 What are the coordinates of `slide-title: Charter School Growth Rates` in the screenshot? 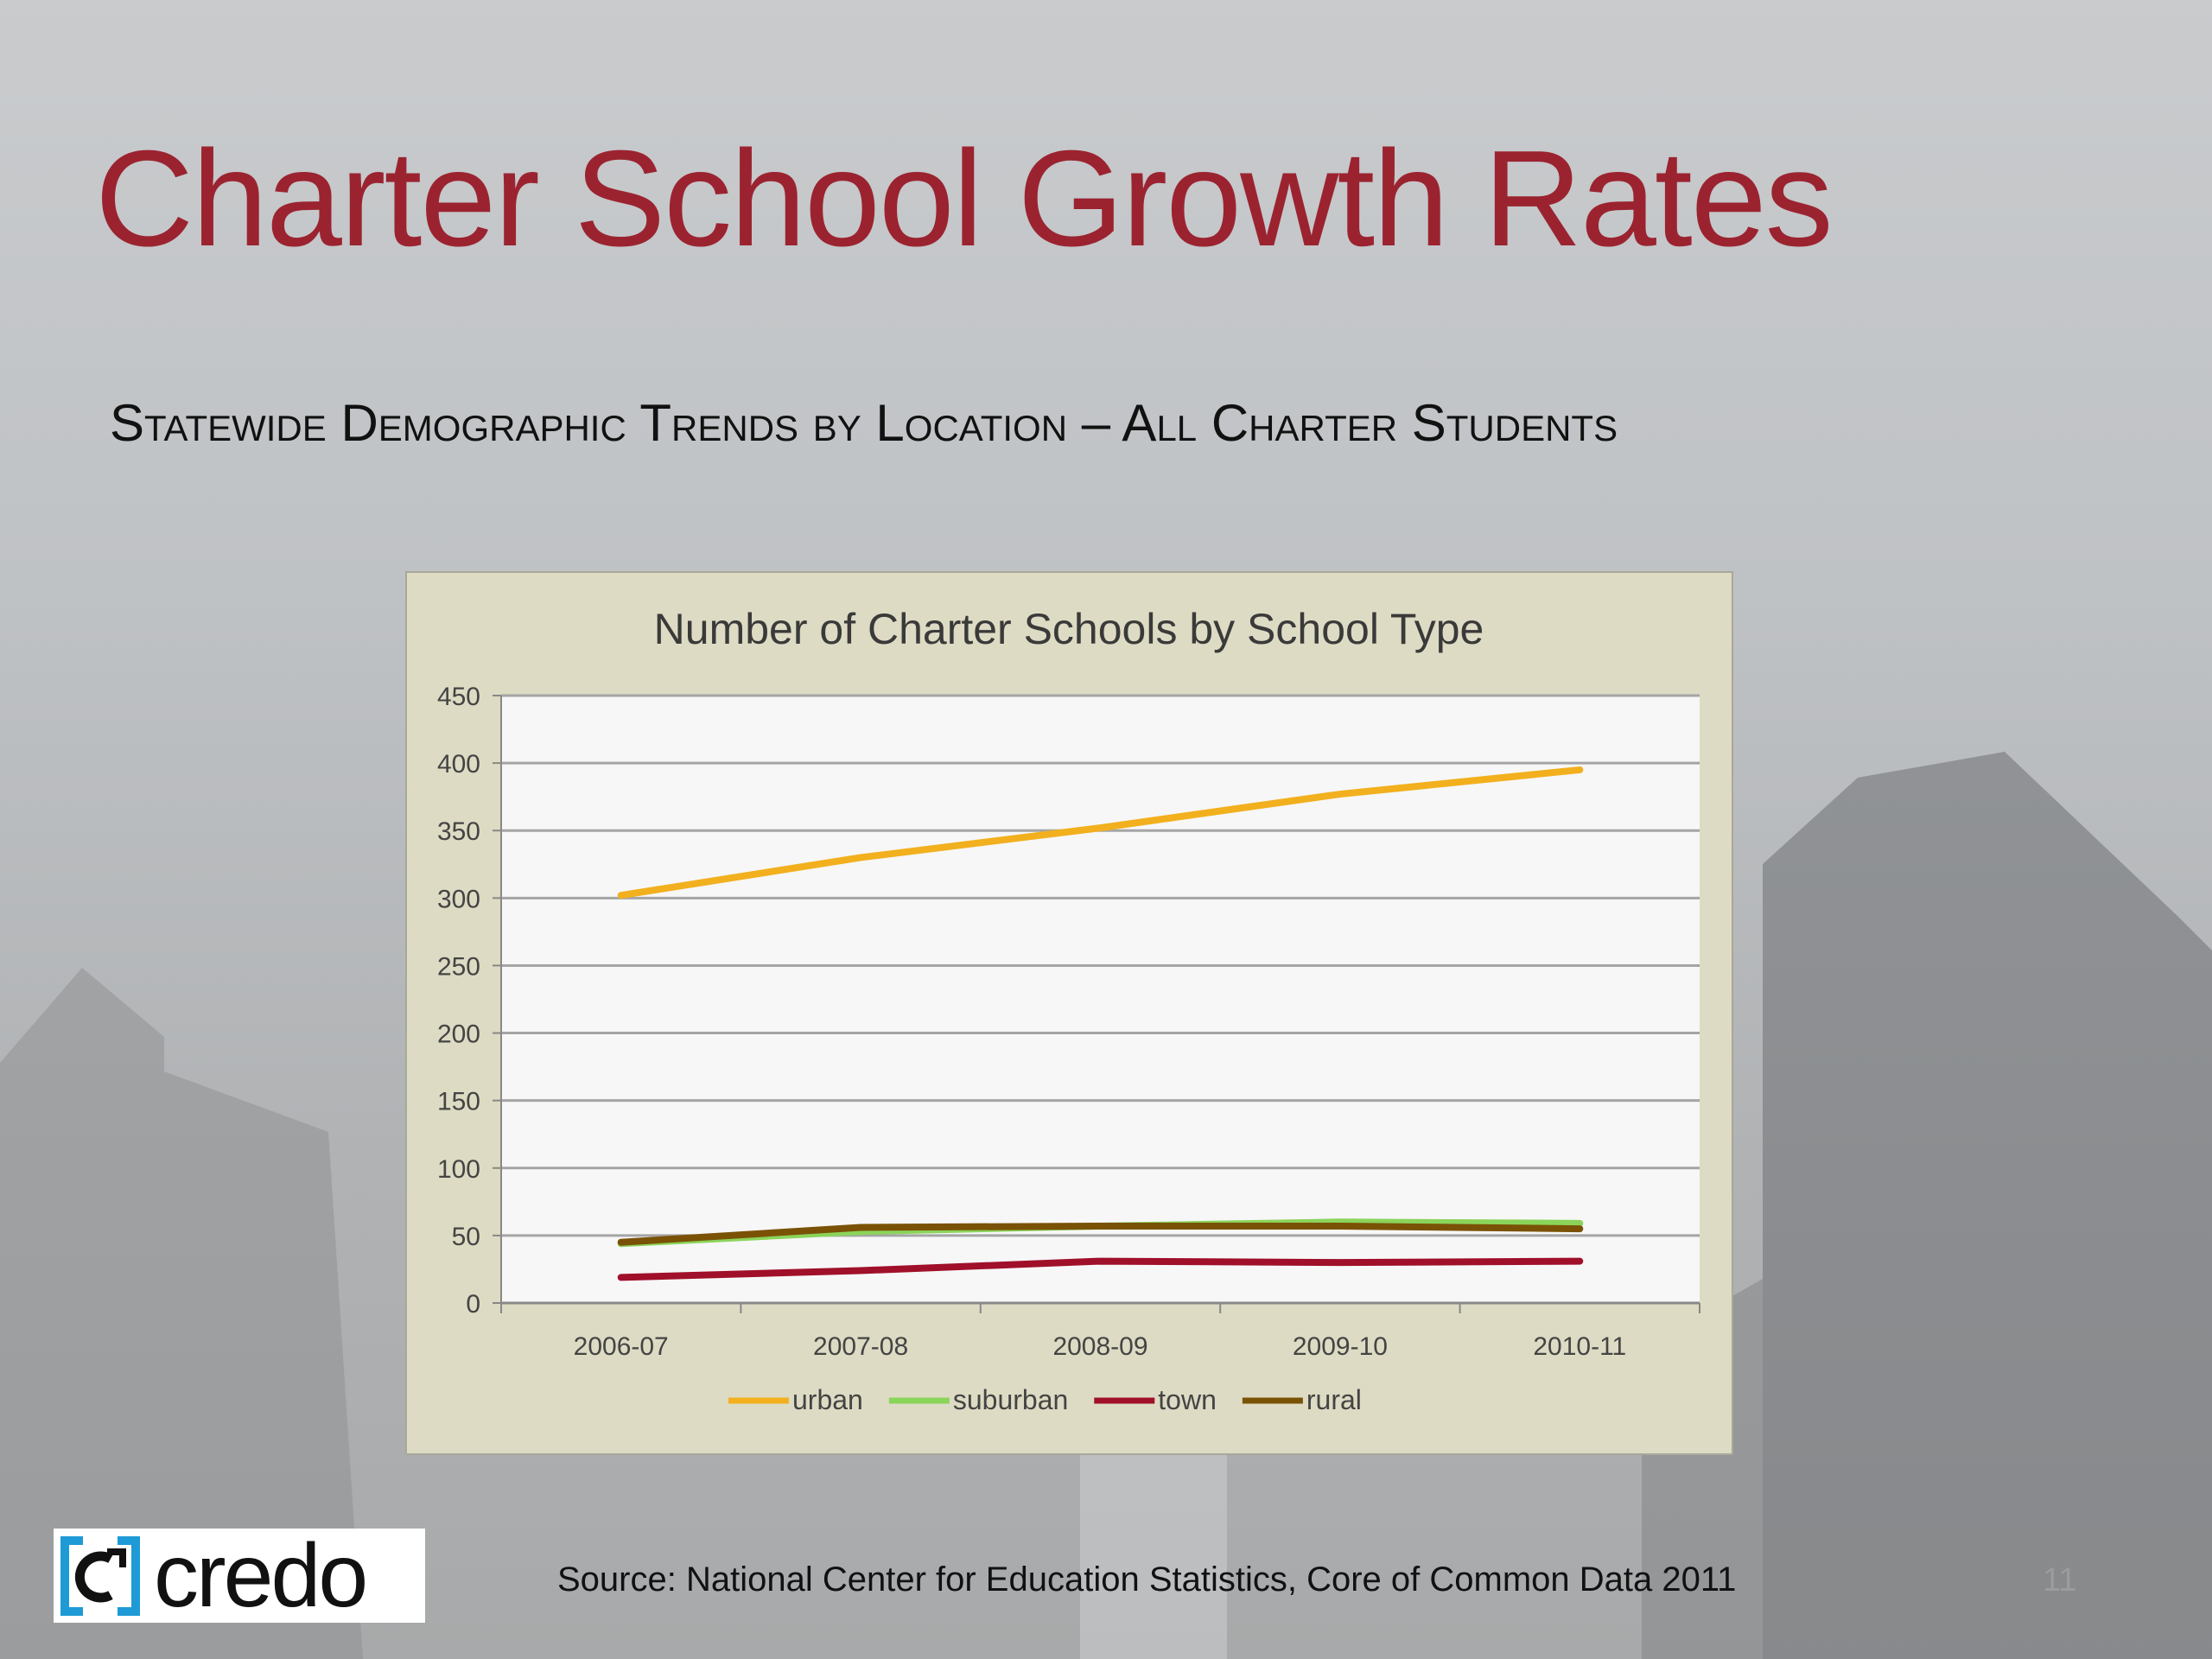 It's located at (964, 199).